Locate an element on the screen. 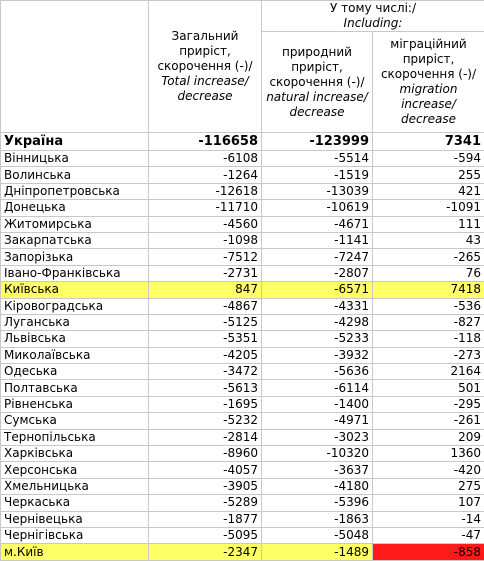 This screenshot has height=561, width=484. header-including: У тому числі:/ Including: is located at coordinates (373, 16).